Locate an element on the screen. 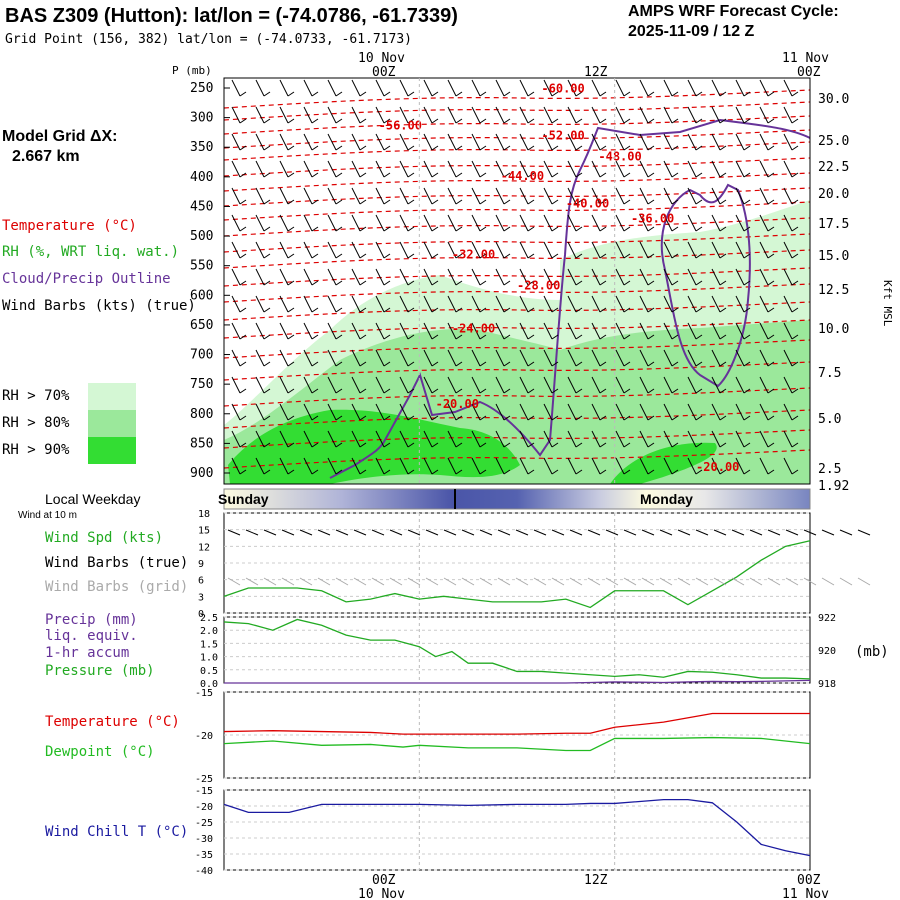 This screenshot has height=900, width=900. pressure-tick-label: 400 is located at coordinates (201, 177).